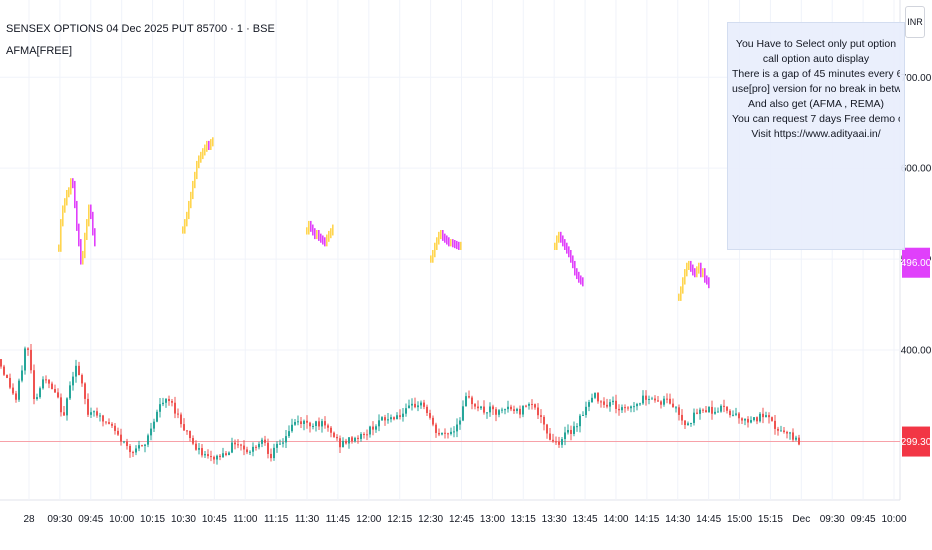 Image resolution: width=932 pixels, height=550 pixels. Describe the element at coordinates (915, 22) in the screenshot. I see `currency-button: INR` at that location.